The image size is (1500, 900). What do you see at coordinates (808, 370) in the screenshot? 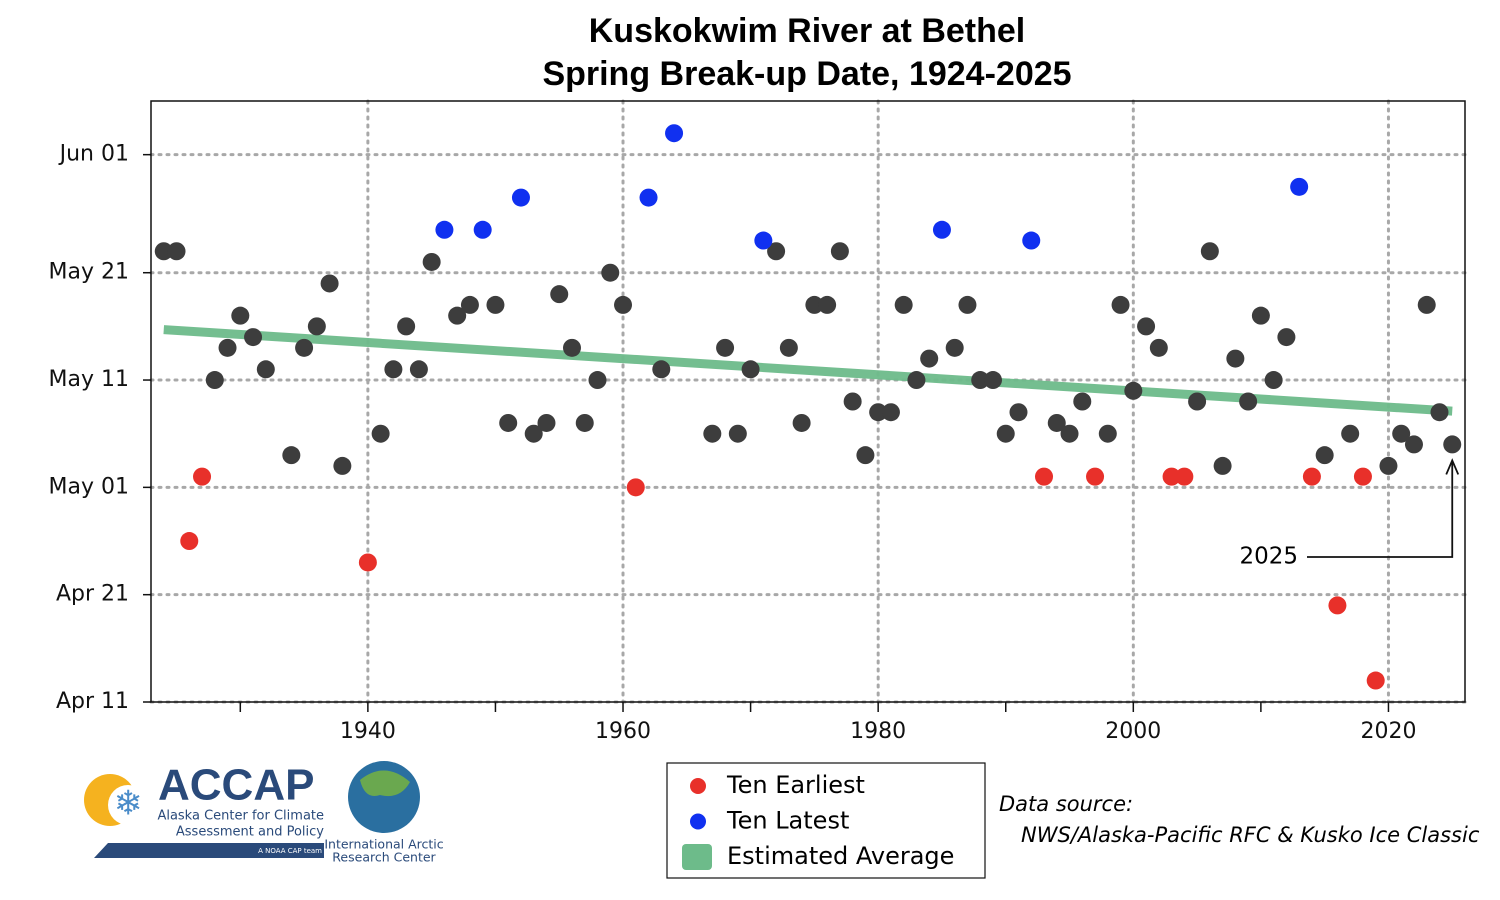
I see `trend-line` at bounding box center [808, 370].